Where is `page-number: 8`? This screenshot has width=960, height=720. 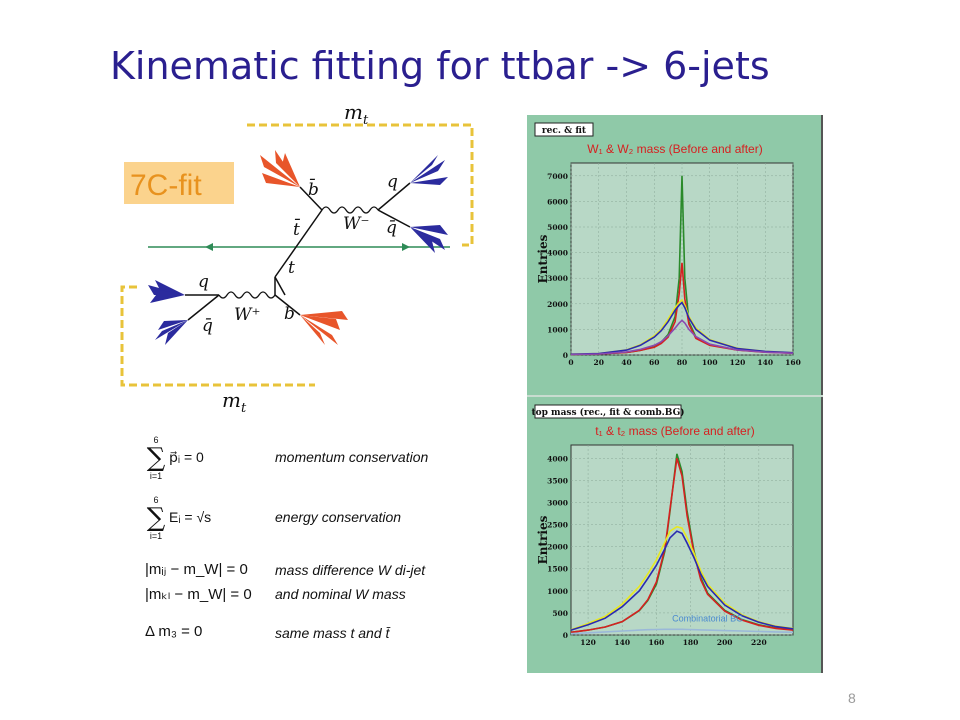
page-number: 8 is located at coordinates (852, 698).